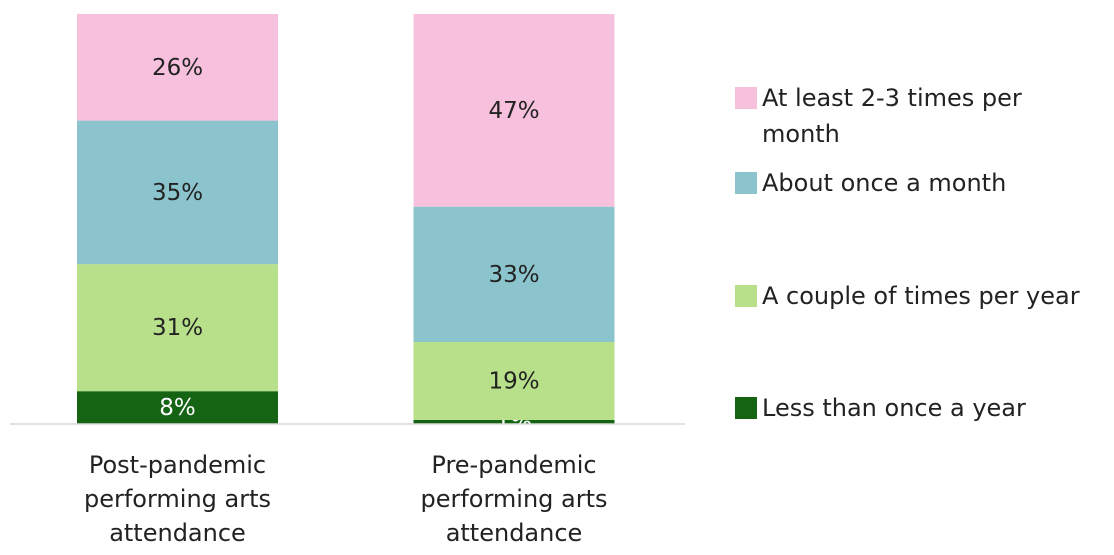 Image resolution: width=1114 pixels, height=555 pixels. I want to click on legend-label: About once a month, so click(884, 183).